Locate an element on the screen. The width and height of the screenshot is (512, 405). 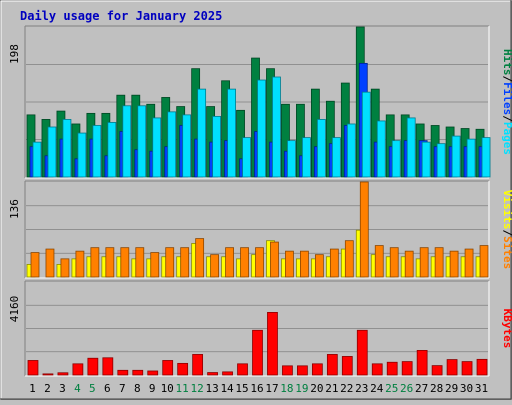
legend-kbytes: KBytes is located at coordinates (506, 329).